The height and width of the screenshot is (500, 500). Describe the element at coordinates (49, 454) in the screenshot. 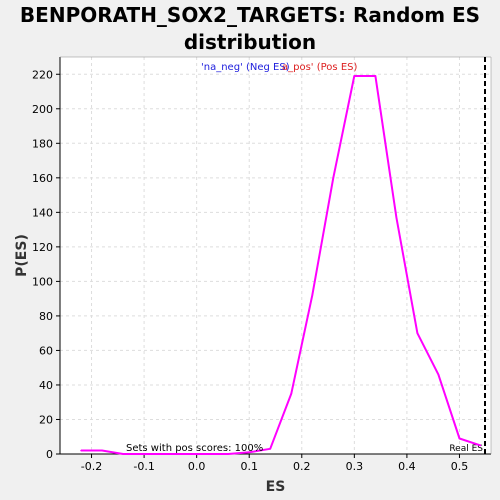

I see `y-tick-label: 0` at that location.